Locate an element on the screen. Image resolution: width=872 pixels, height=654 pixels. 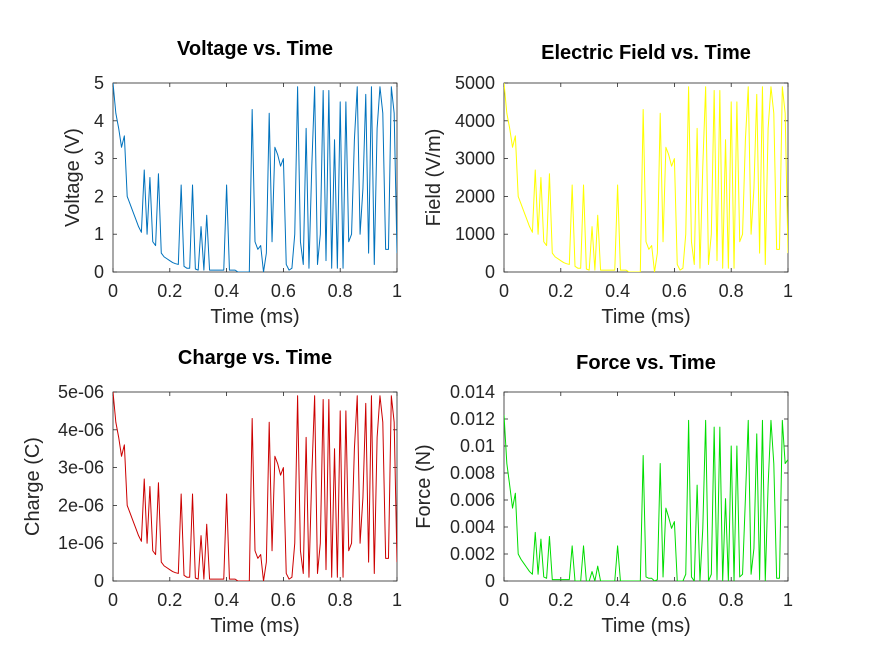
voltage-y-tick-label: 3 is located at coordinates (99, 159).